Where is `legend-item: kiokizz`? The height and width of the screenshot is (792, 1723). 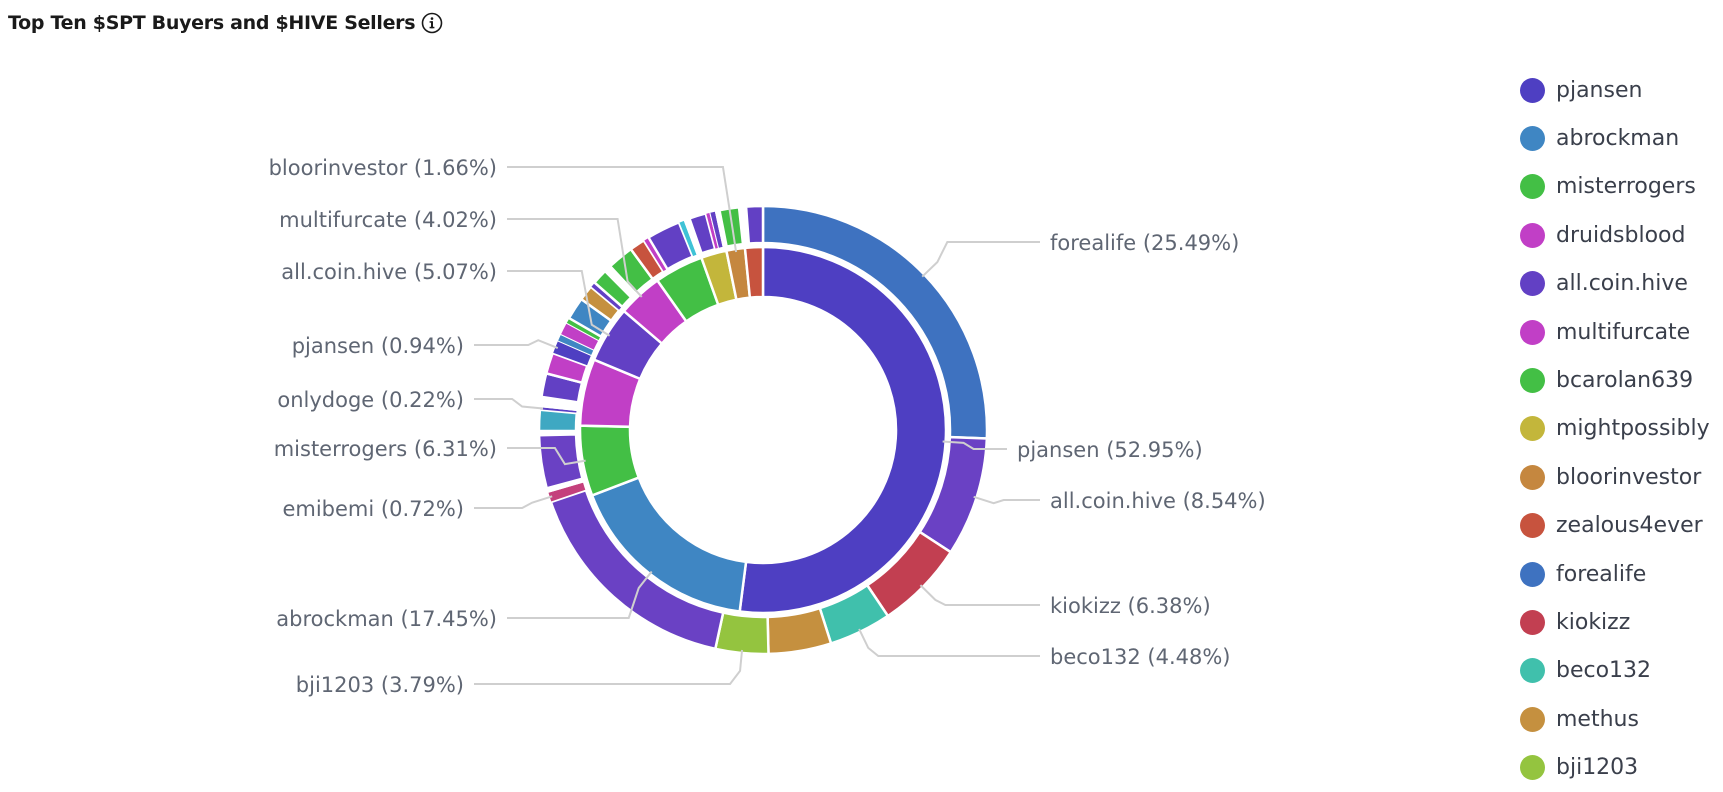
legend-item: kiokizz is located at coordinates (1615, 622).